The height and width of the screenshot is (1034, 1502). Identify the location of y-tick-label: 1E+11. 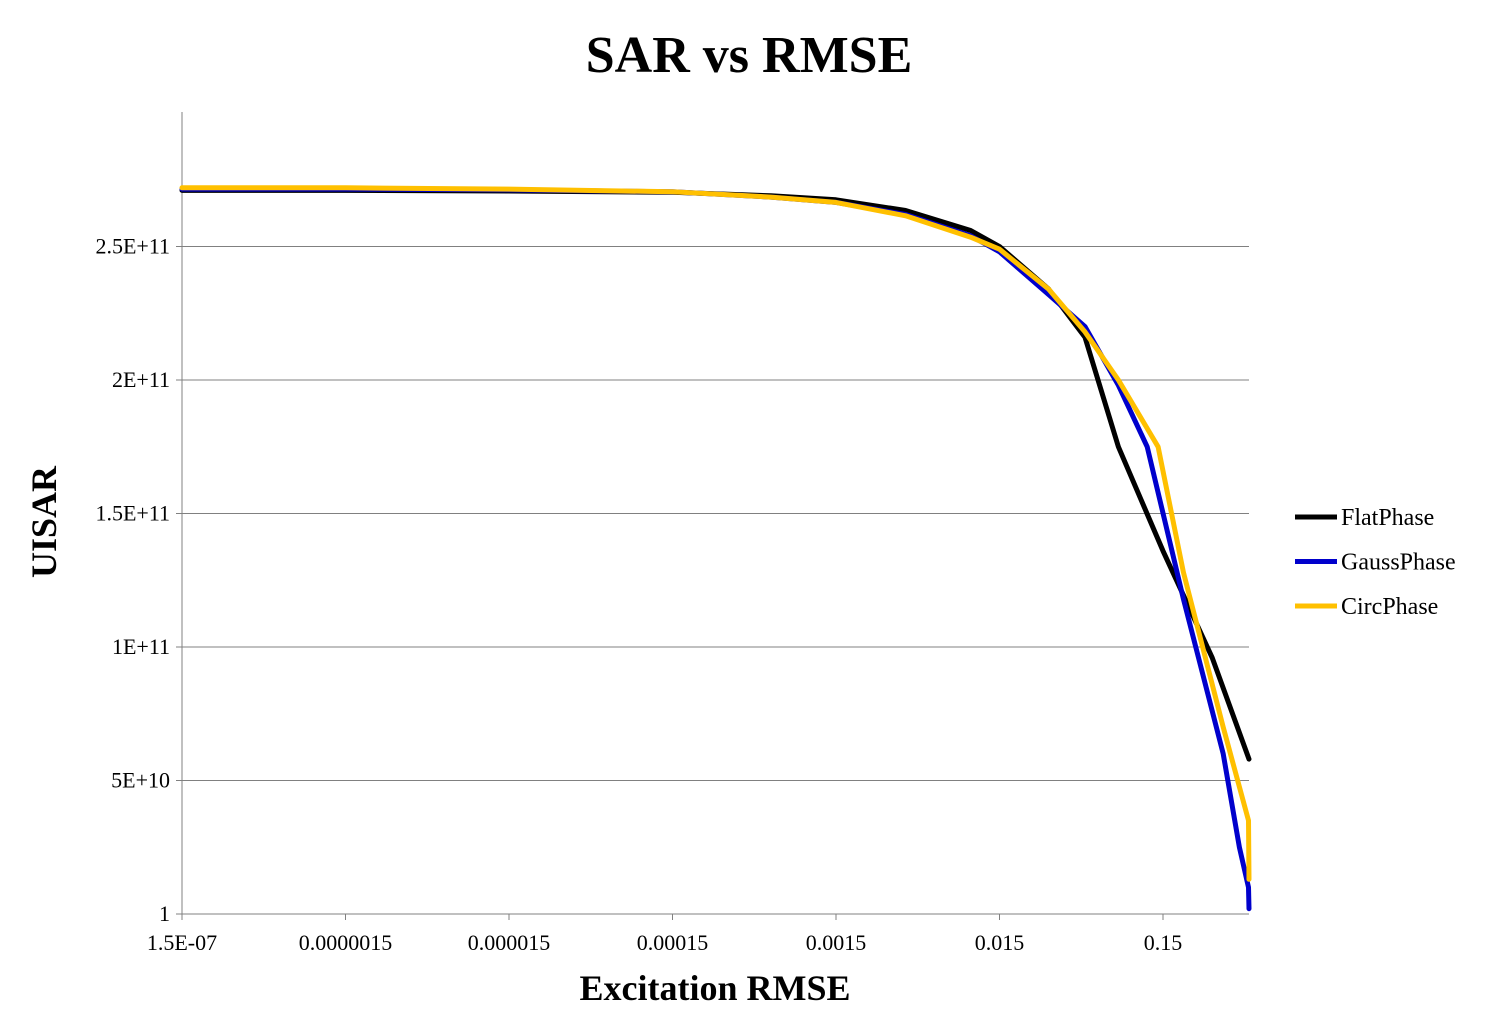
(141, 646).